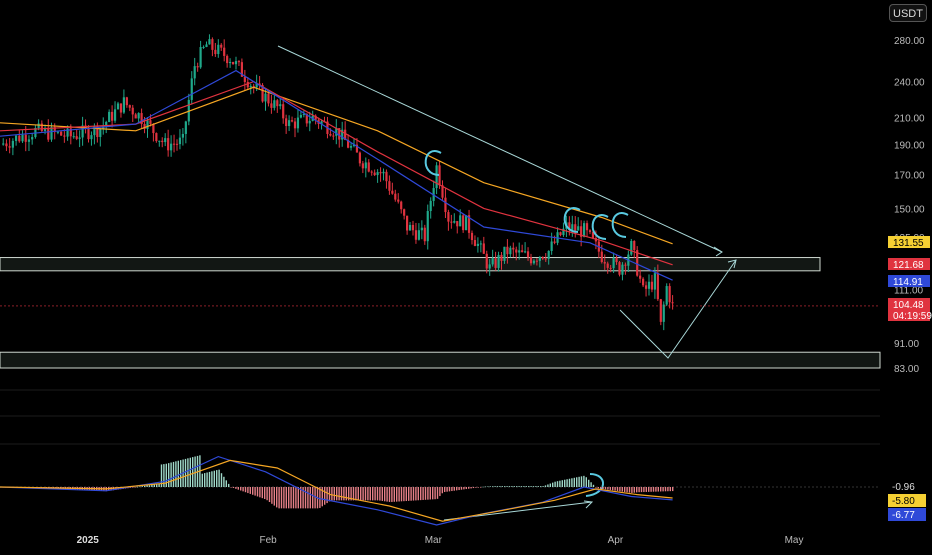 The height and width of the screenshot is (555, 932). Describe the element at coordinates (908, 243) in the screenshot. I see `price-tag-label: 131.55` at that location.